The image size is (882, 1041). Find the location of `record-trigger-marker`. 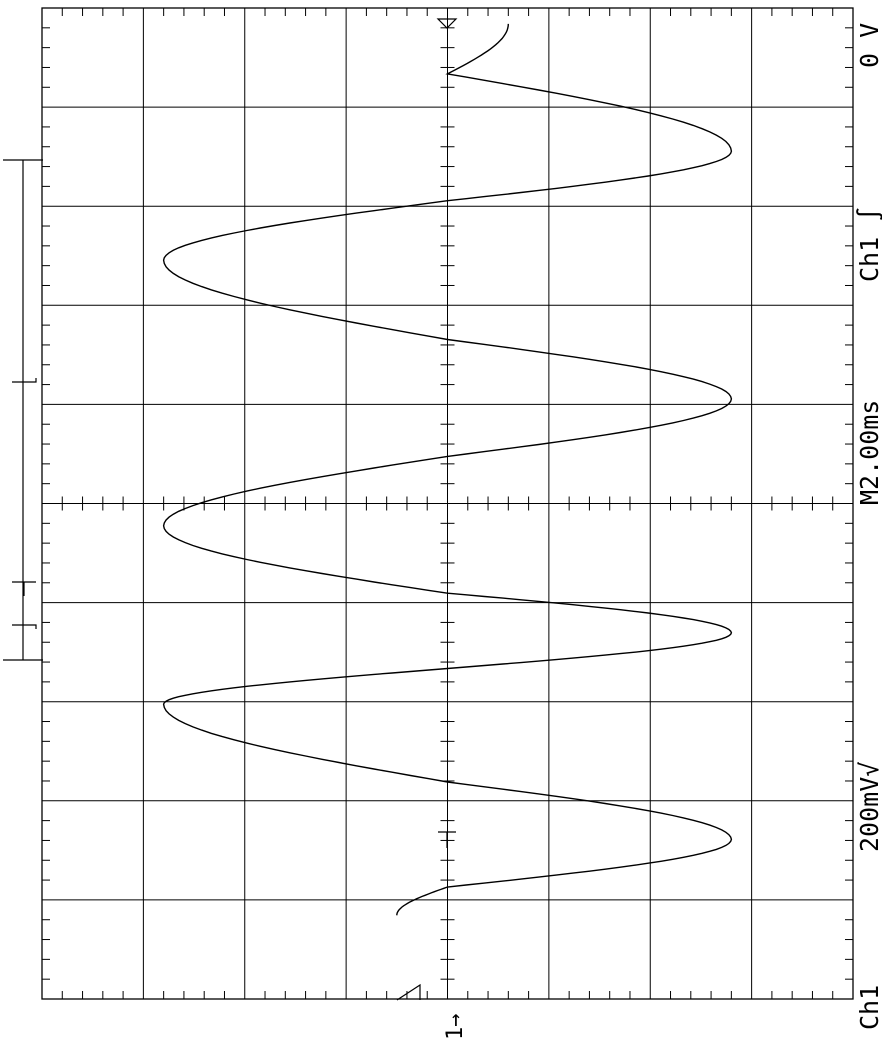

record-trigger-marker is located at coordinates (24, 588).